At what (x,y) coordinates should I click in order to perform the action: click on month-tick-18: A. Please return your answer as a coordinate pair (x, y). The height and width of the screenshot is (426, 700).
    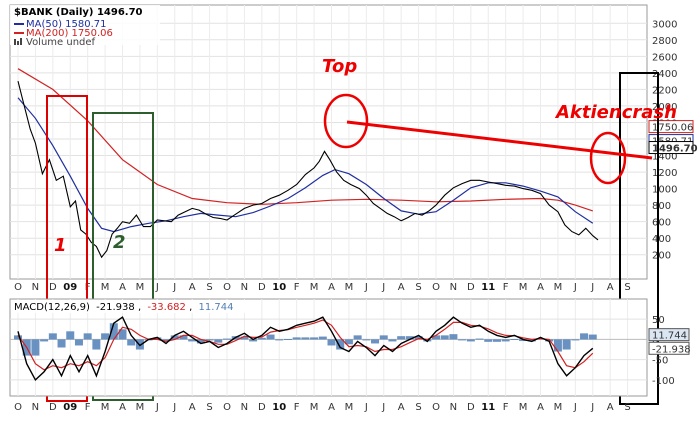
    Looking at the image, I should click on (331, 287).